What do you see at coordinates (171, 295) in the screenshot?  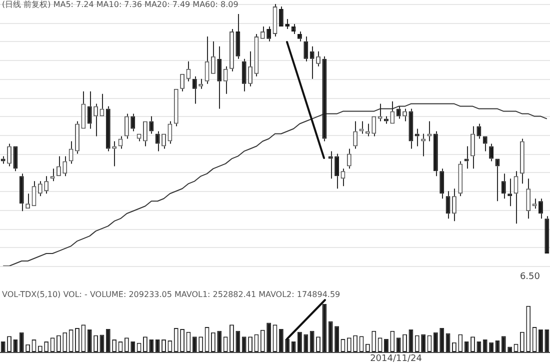 I see `chart-title: VOL-TDX(5,10) VOL: - VOLUME: 209233.05 MAVOL1: 252882.41 MAVOL2: 174894.59` at bounding box center [171, 295].